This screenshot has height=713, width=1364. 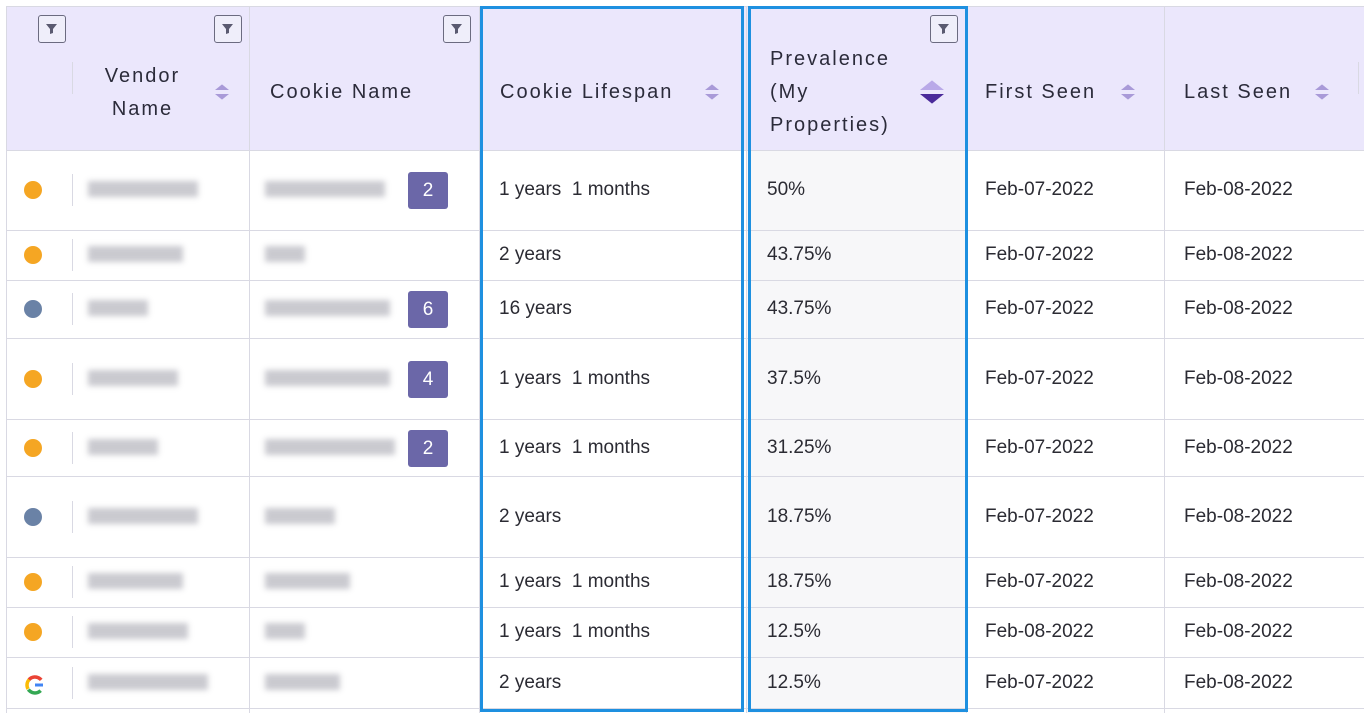 What do you see at coordinates (856, 431) in the screenshot?
I see `sorted-column-bg` at bounding box center [856, 431].